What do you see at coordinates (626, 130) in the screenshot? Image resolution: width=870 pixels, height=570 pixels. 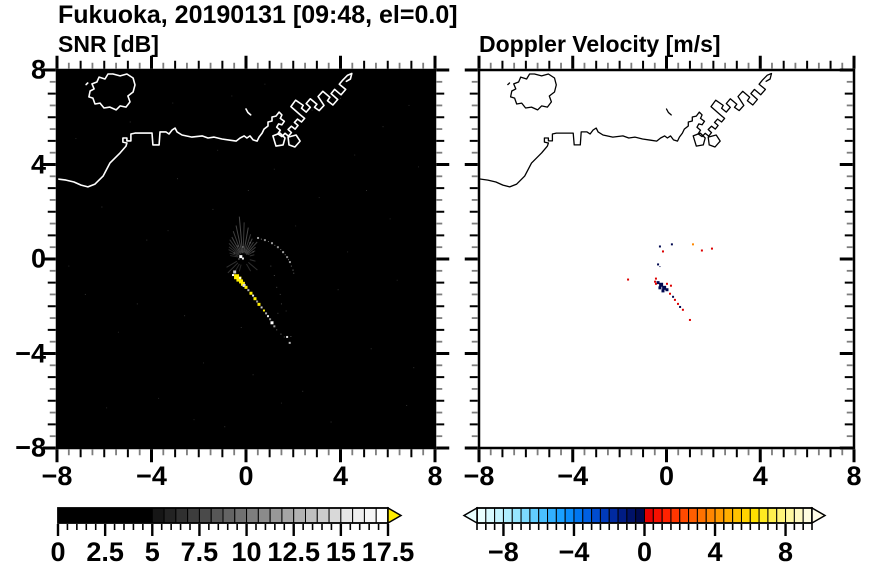 I see `coastline-mainland` at bounding box center [626, 130].